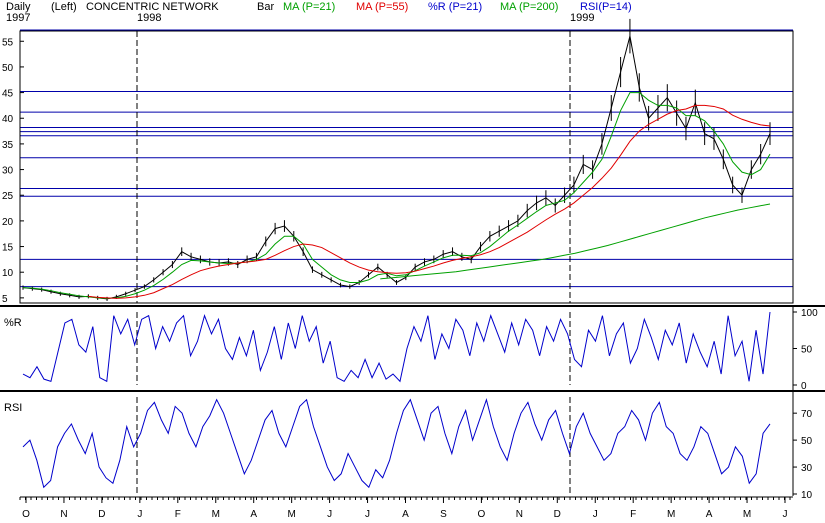 The image size is (825, 523). What do you see at coordinates (152, 7) in the screenshot?
I see `chart-title: CONCENTRIC NETWORK` at bounding box center [152, 7].